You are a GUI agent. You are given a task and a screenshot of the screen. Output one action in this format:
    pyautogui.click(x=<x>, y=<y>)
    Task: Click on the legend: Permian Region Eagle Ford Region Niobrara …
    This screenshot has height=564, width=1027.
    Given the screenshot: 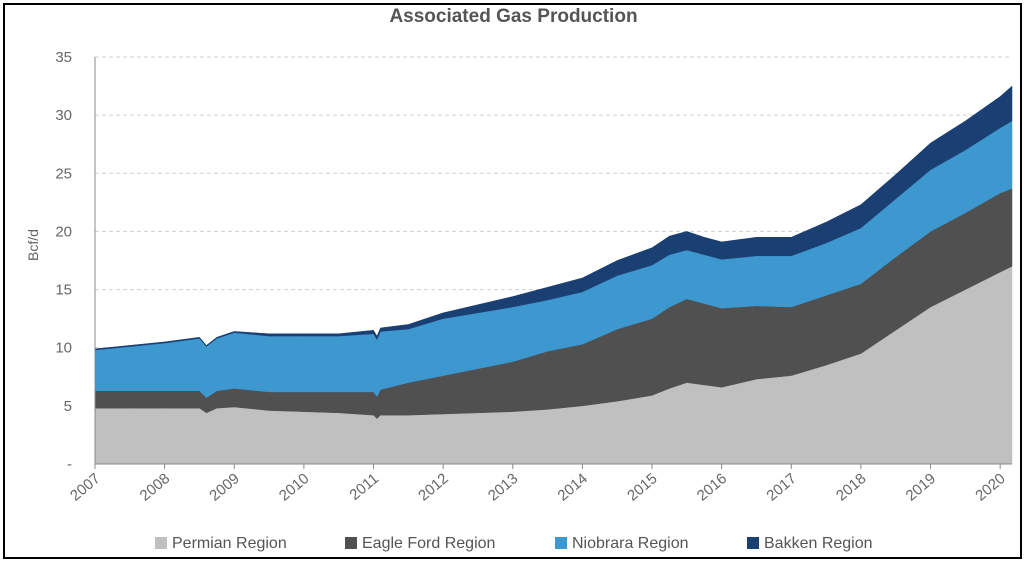 What is the action you would take?
    pyautogui.click(x=514, y=543)
    